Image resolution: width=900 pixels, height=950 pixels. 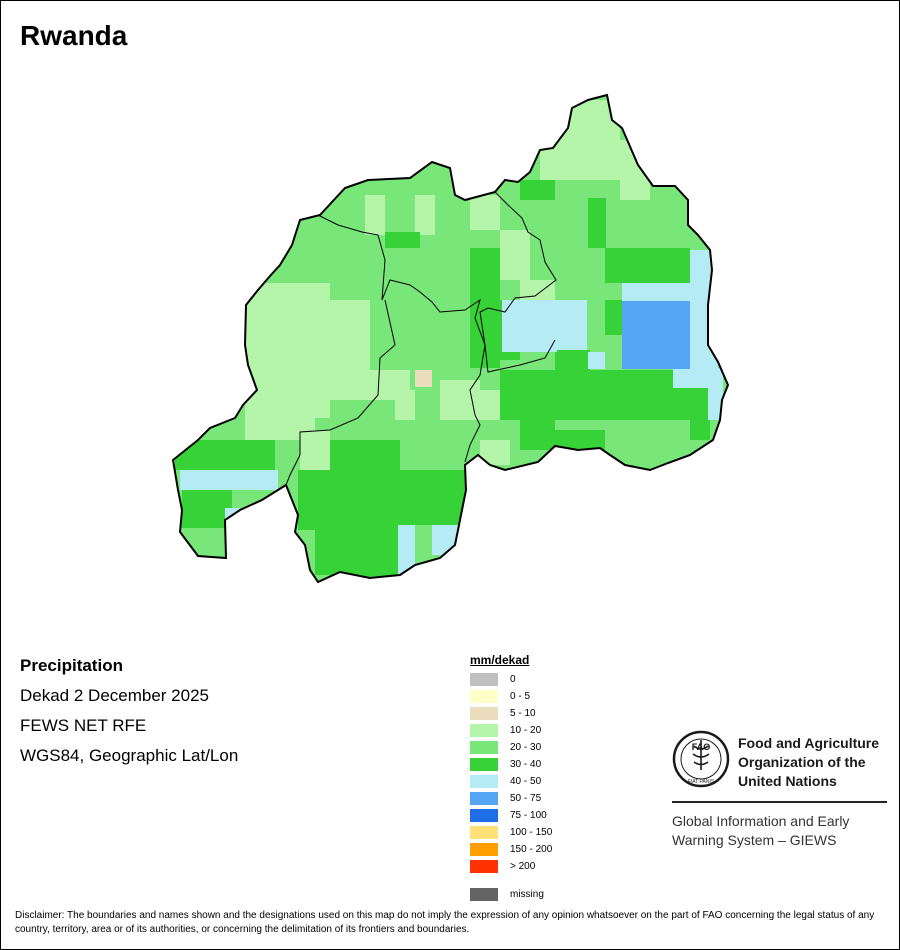 I want to click on divider, so click(x=779, y=802).